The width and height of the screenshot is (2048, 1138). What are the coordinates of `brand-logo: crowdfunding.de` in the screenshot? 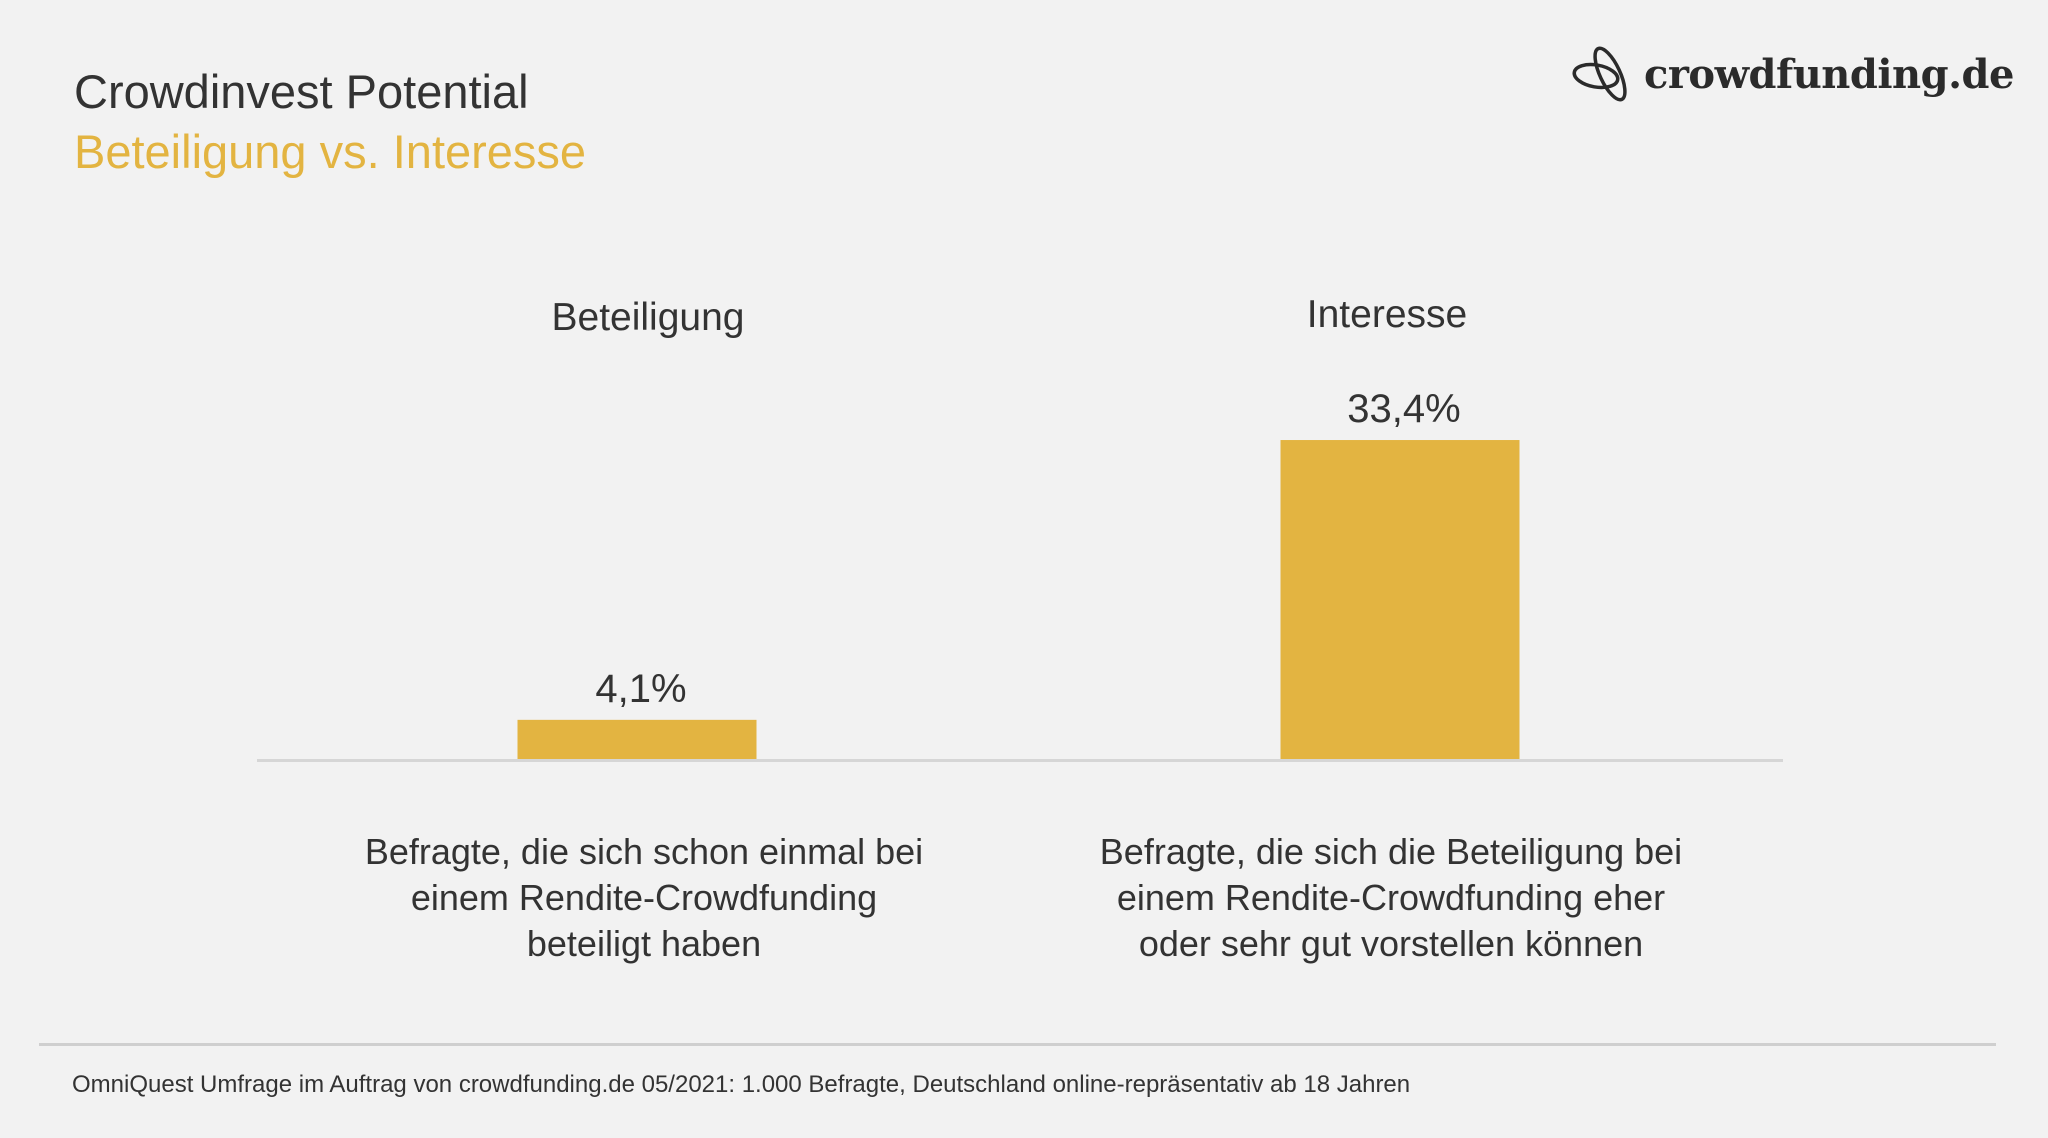 It's located at (1792, 74).